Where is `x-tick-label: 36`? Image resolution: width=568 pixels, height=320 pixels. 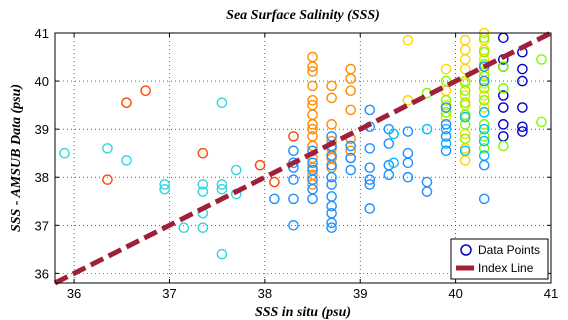 x-tick-label: 36 is located at coordinates (74, 293).